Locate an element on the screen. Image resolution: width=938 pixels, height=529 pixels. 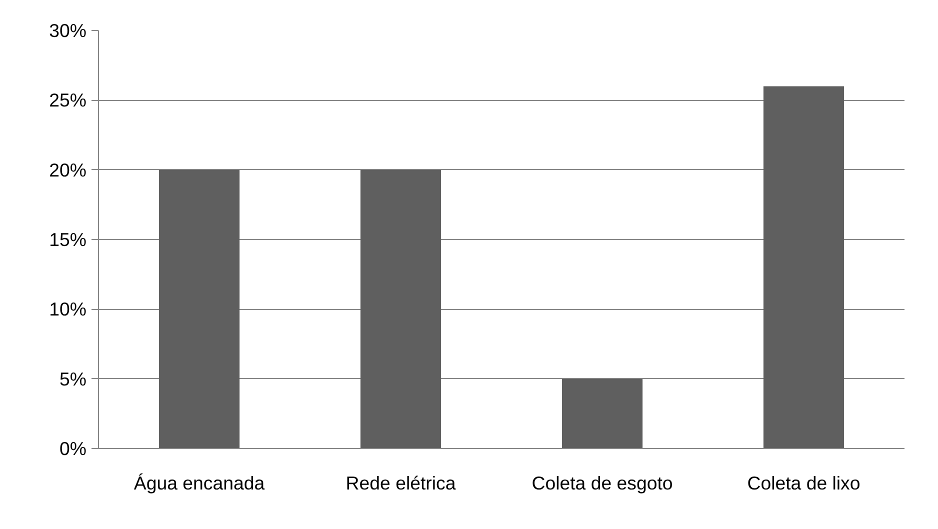
y-tick-label: 25% is located at coordinates (68, 100).